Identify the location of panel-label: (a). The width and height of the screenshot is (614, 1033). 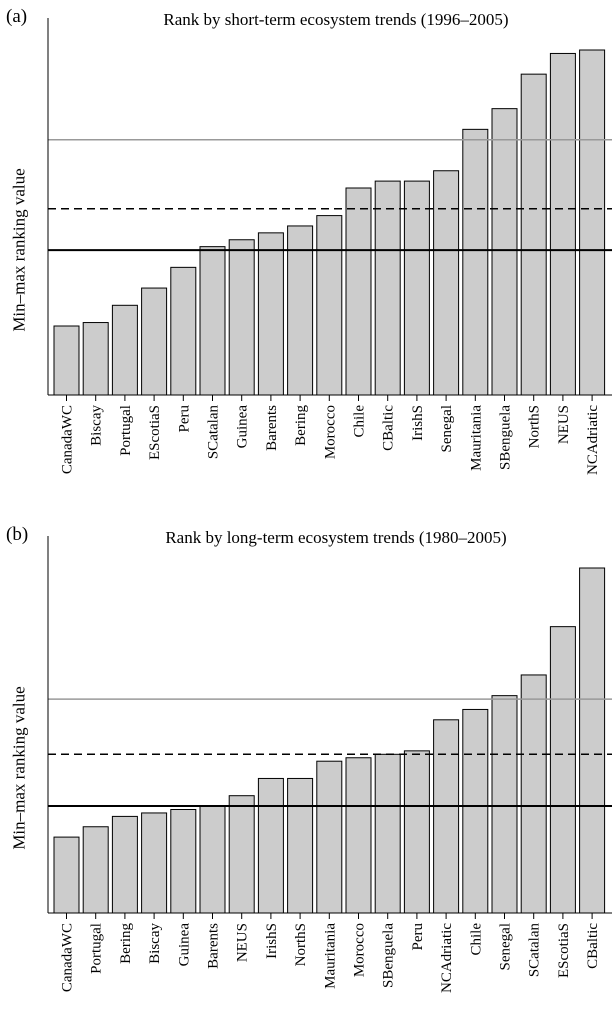
(17, 16).